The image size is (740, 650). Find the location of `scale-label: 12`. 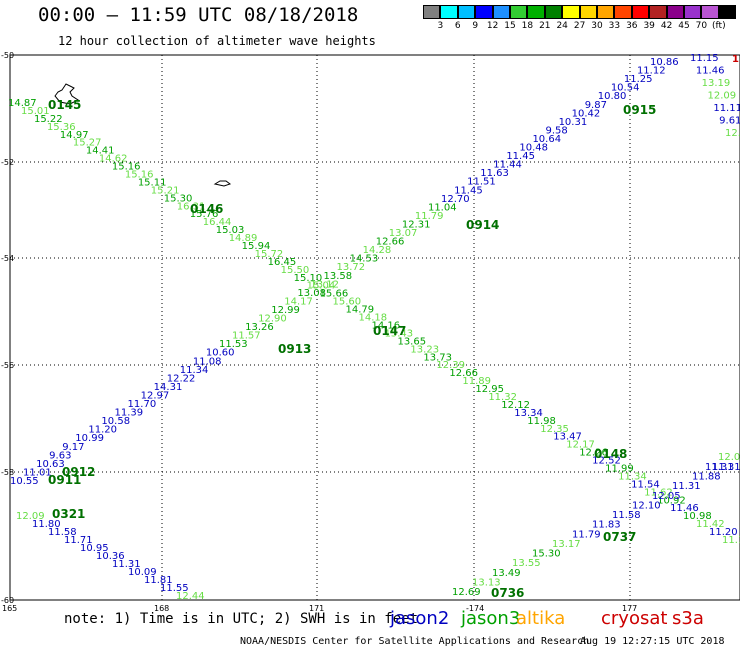

scale-label: 12 is located at coordinates (492, 26).